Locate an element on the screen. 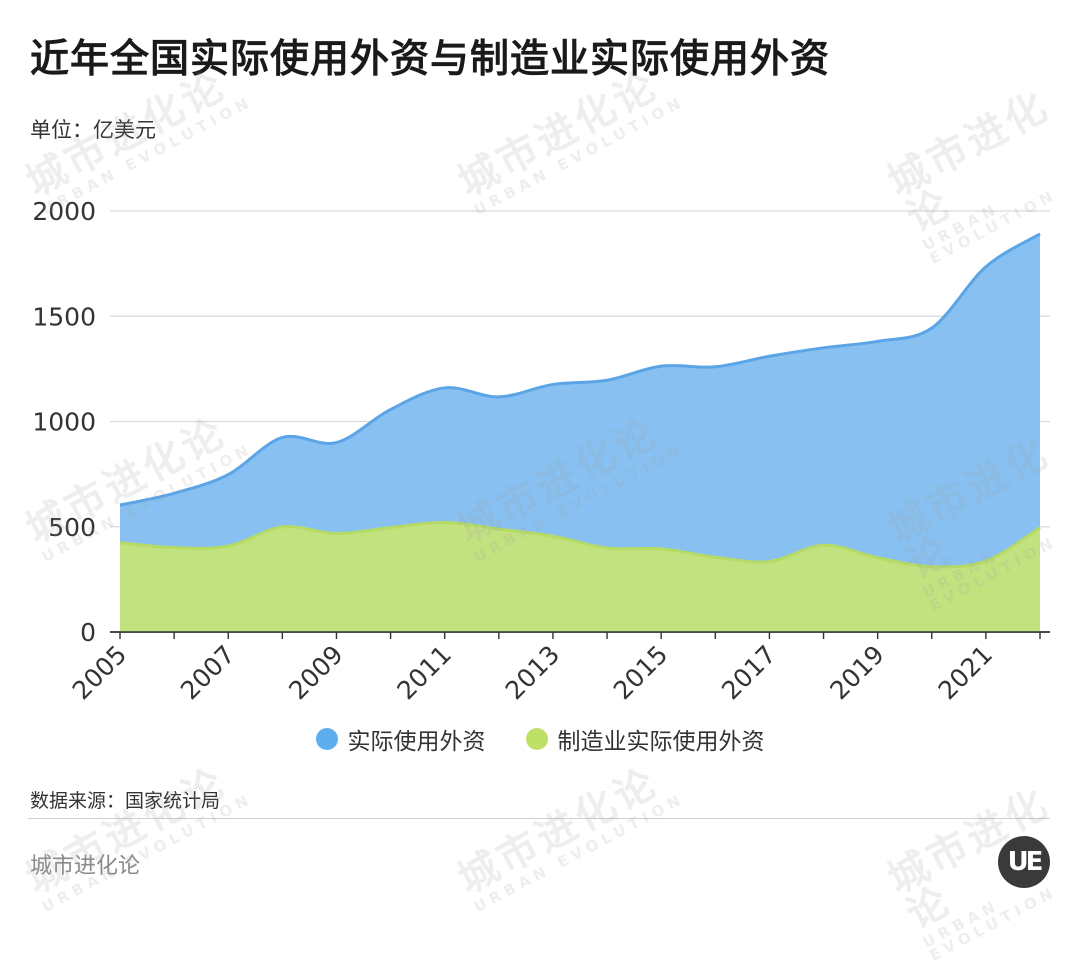 This screenshot has height=965, width=1080. legend-label-total: 实际使用外资 is located at coordinates (416, 742).